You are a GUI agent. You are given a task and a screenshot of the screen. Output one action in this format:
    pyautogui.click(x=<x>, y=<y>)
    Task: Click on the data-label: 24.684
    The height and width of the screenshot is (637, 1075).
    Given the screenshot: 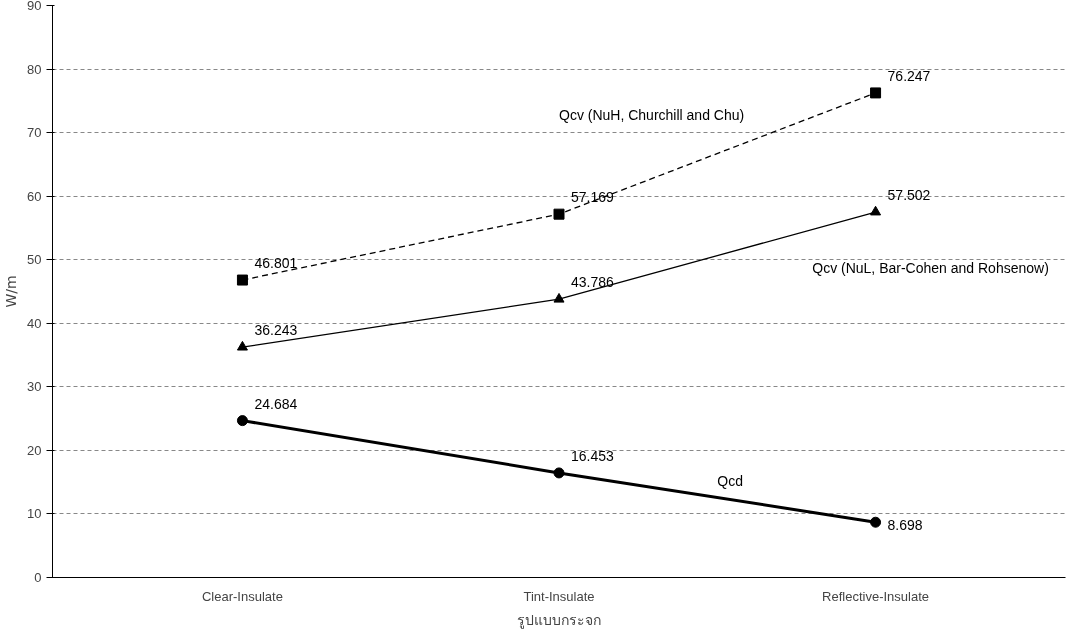 What is the action you would take?
    pyautogui.click(x=276, y=403)
    